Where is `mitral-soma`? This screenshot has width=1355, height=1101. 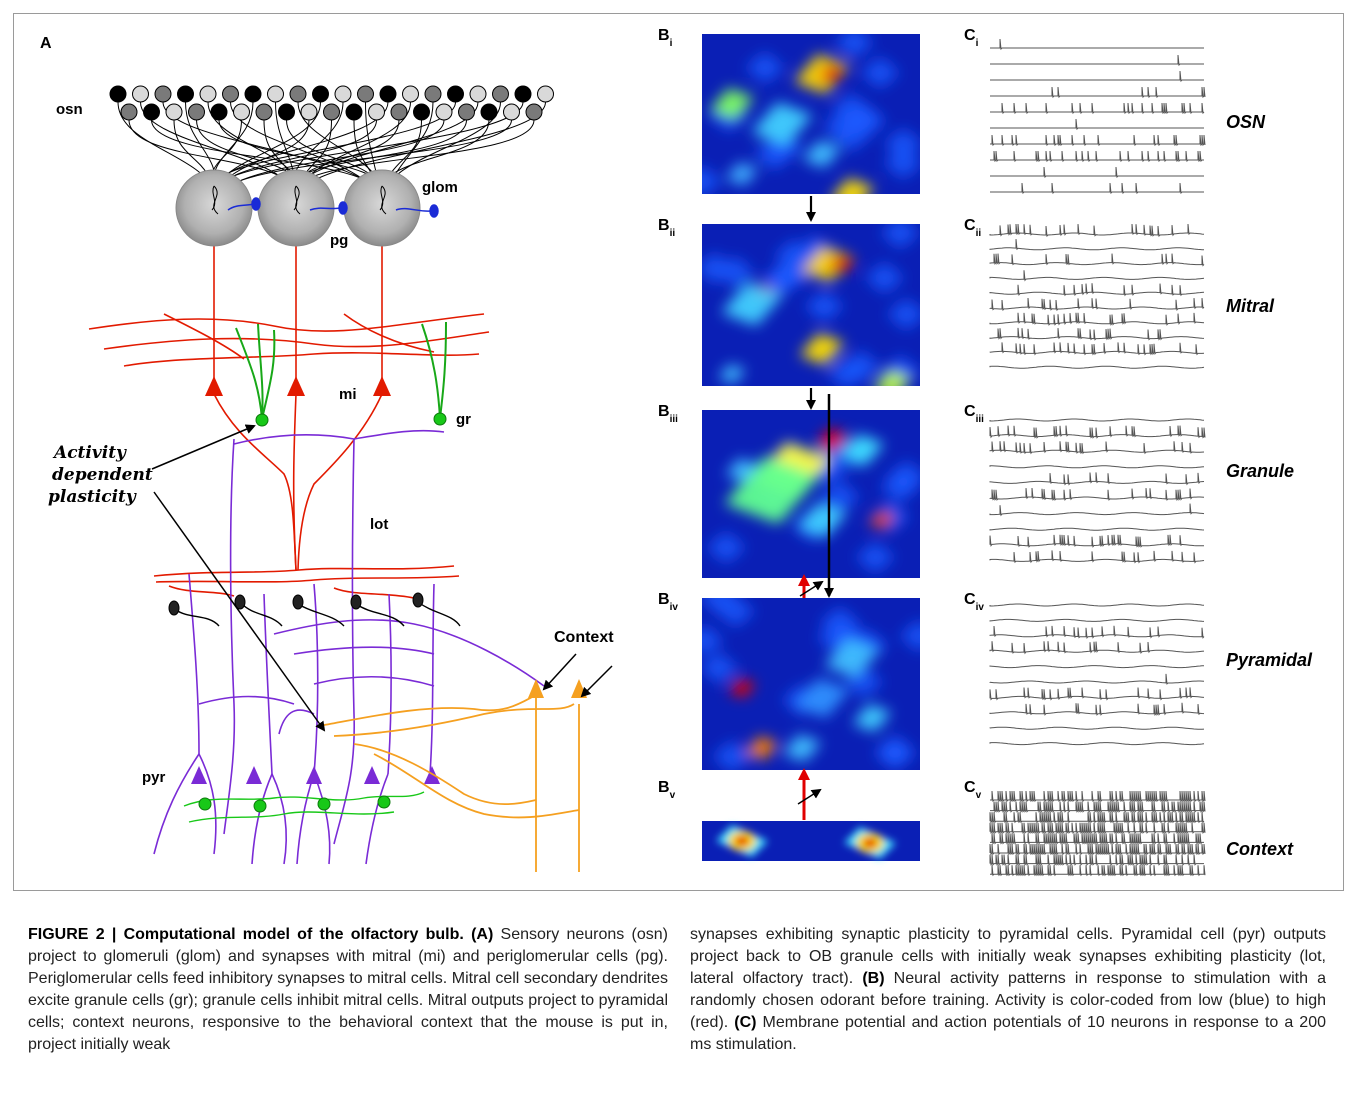 mitral-soma is located at coordinates (214, 386).